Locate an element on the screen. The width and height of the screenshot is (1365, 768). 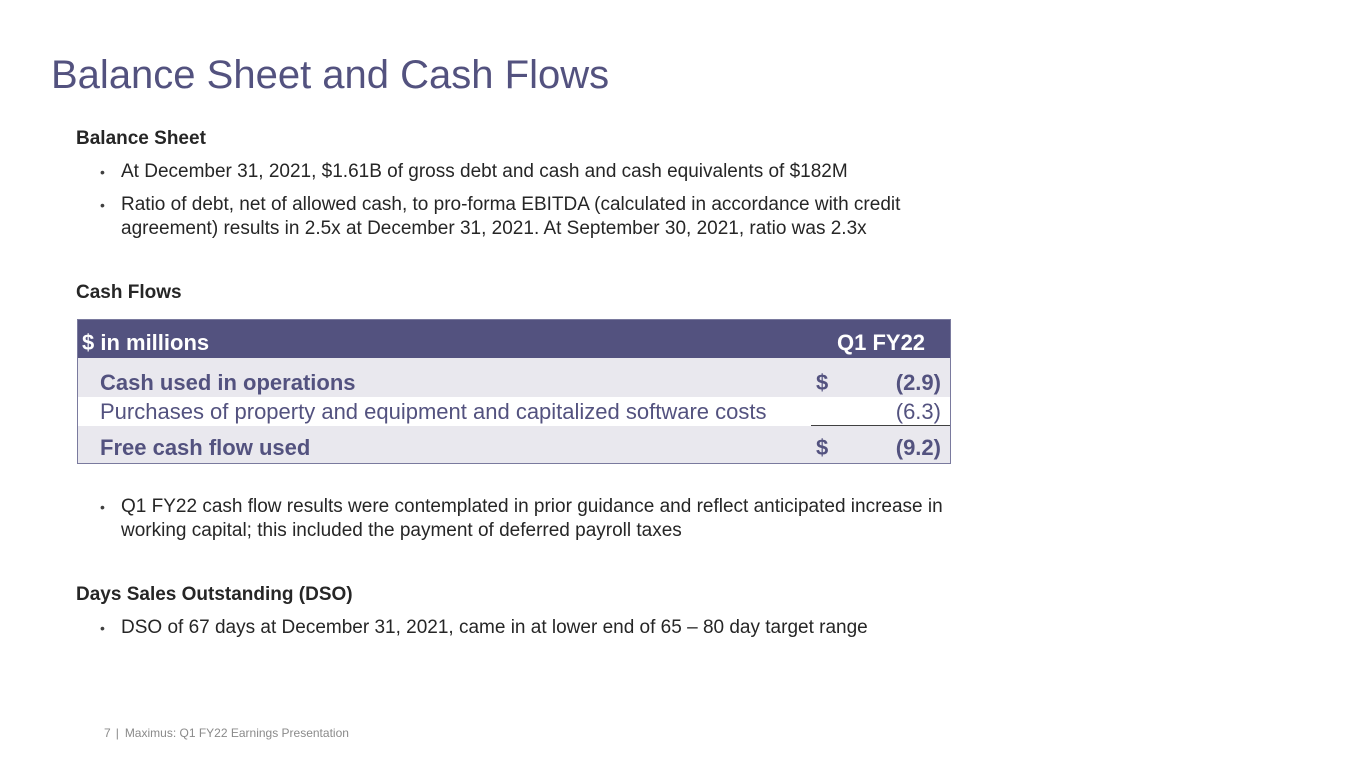
table-row-free-cash-flow-used: Free cash flow used $ (9.2) is located at coordinates (514, 444).